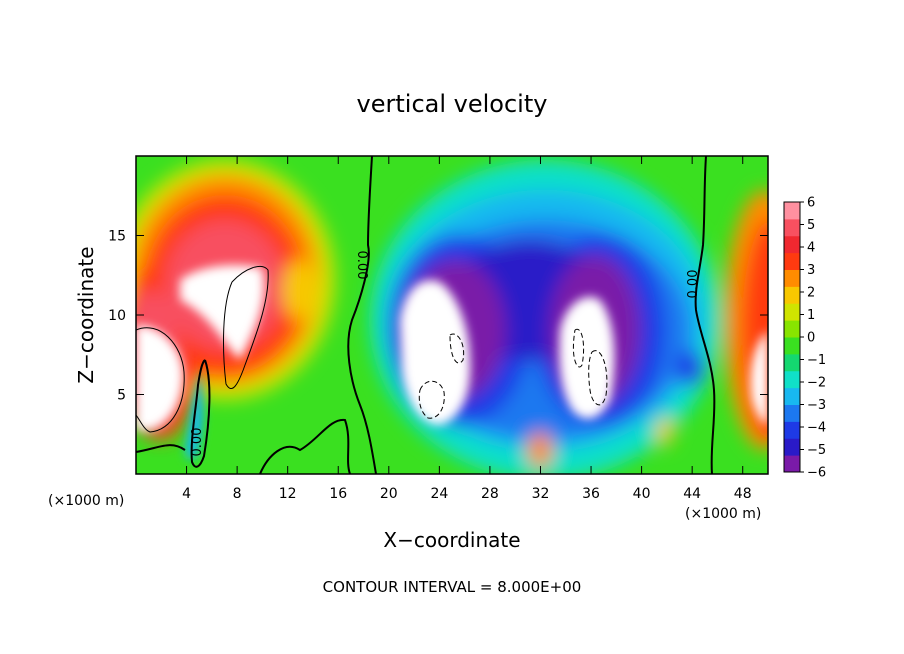 The width and height of the screenshot is (904, 654). Describe the element at coordinates (246, 327) in the screenshot. I see `positive-contour-upper` at that location.